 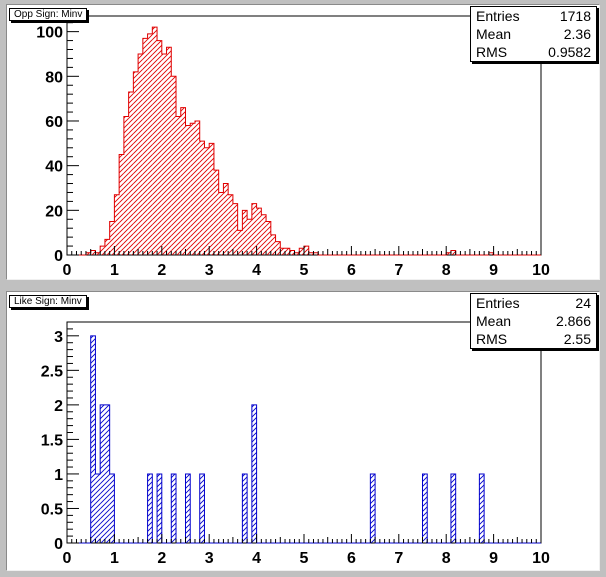 What do you see at coordinates (58, 406) in the screenshot?
I see `y-tick-label: 2` at bounding box center [58, 406].